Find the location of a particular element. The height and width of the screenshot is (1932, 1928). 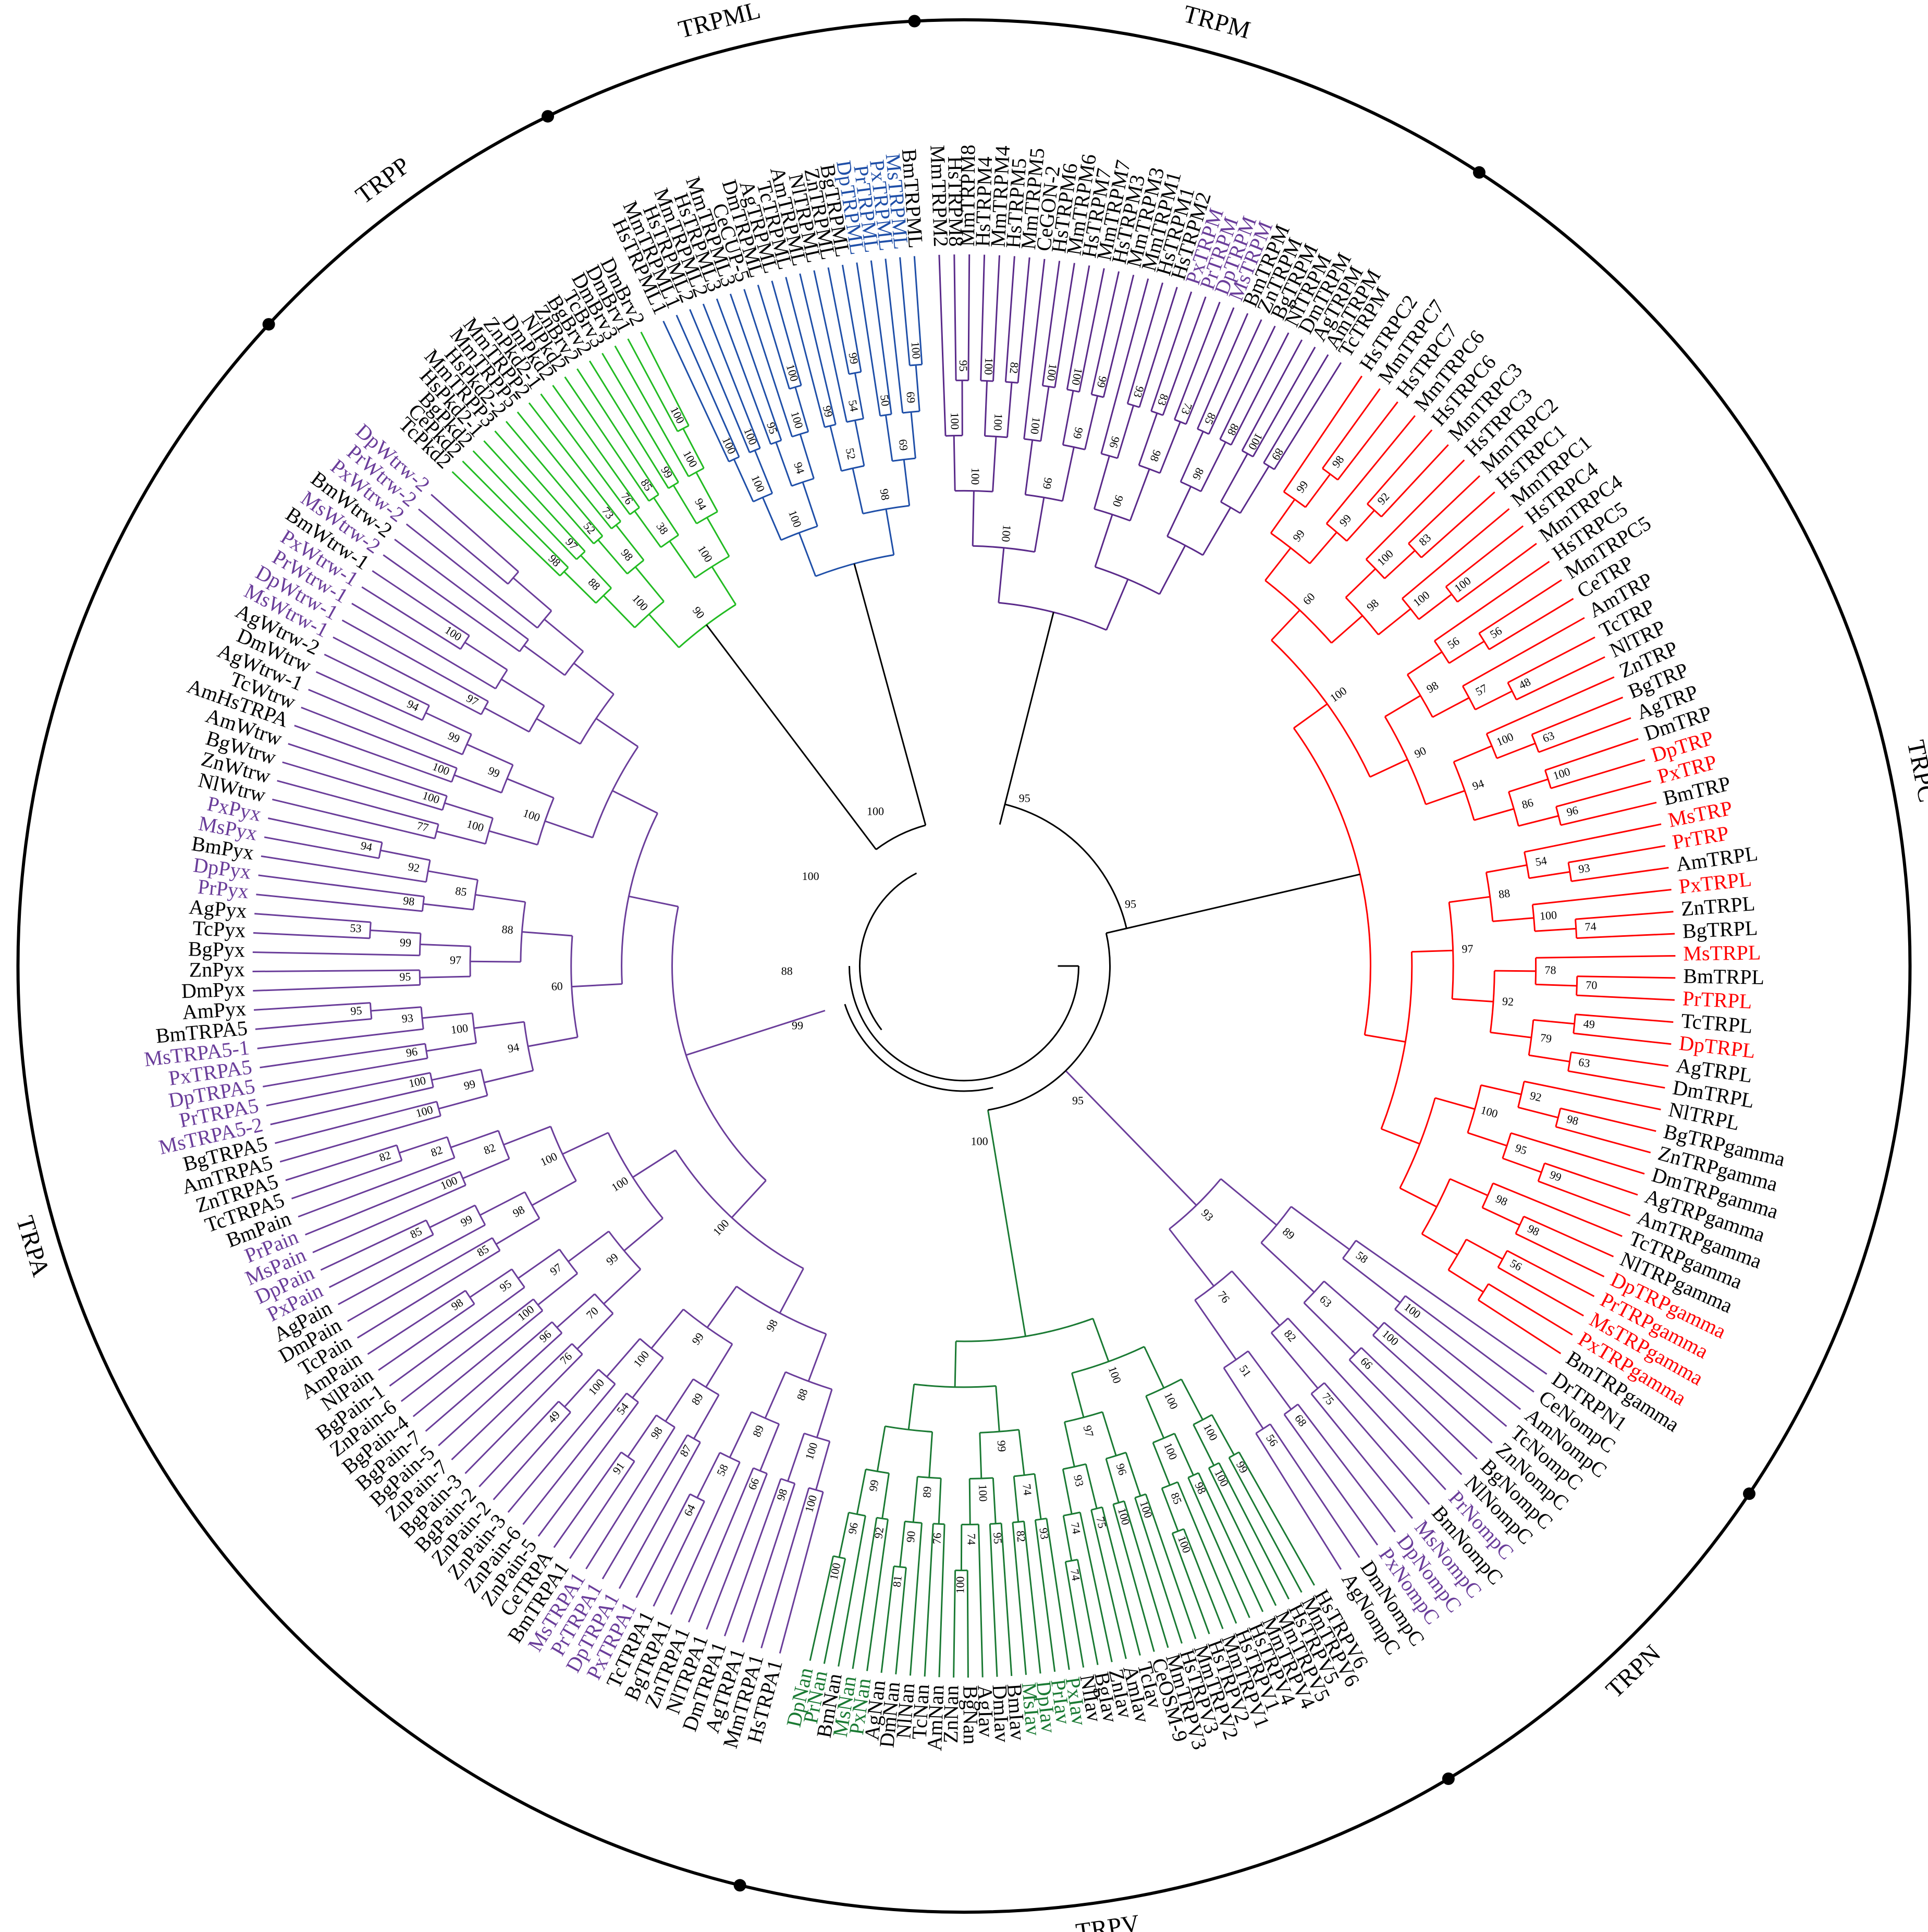

bootstrap-label: 86 is located at coordinates (1528, 804).